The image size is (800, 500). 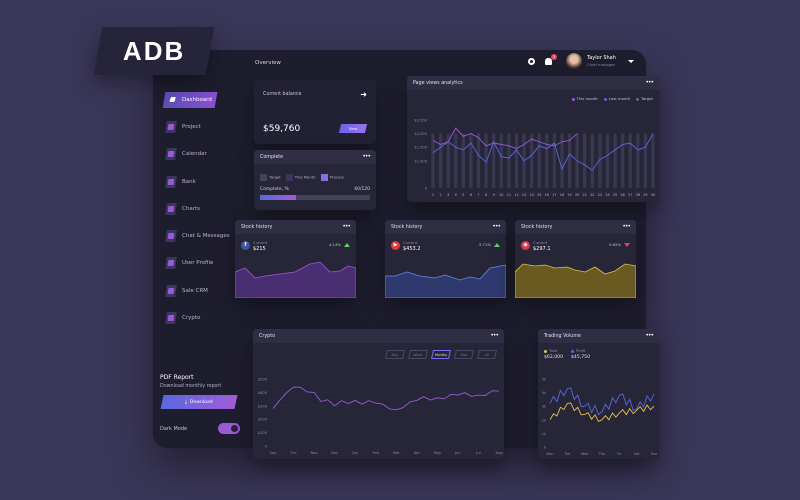 I want to click on svg-text: $2,500, so click(x=420, y=121).